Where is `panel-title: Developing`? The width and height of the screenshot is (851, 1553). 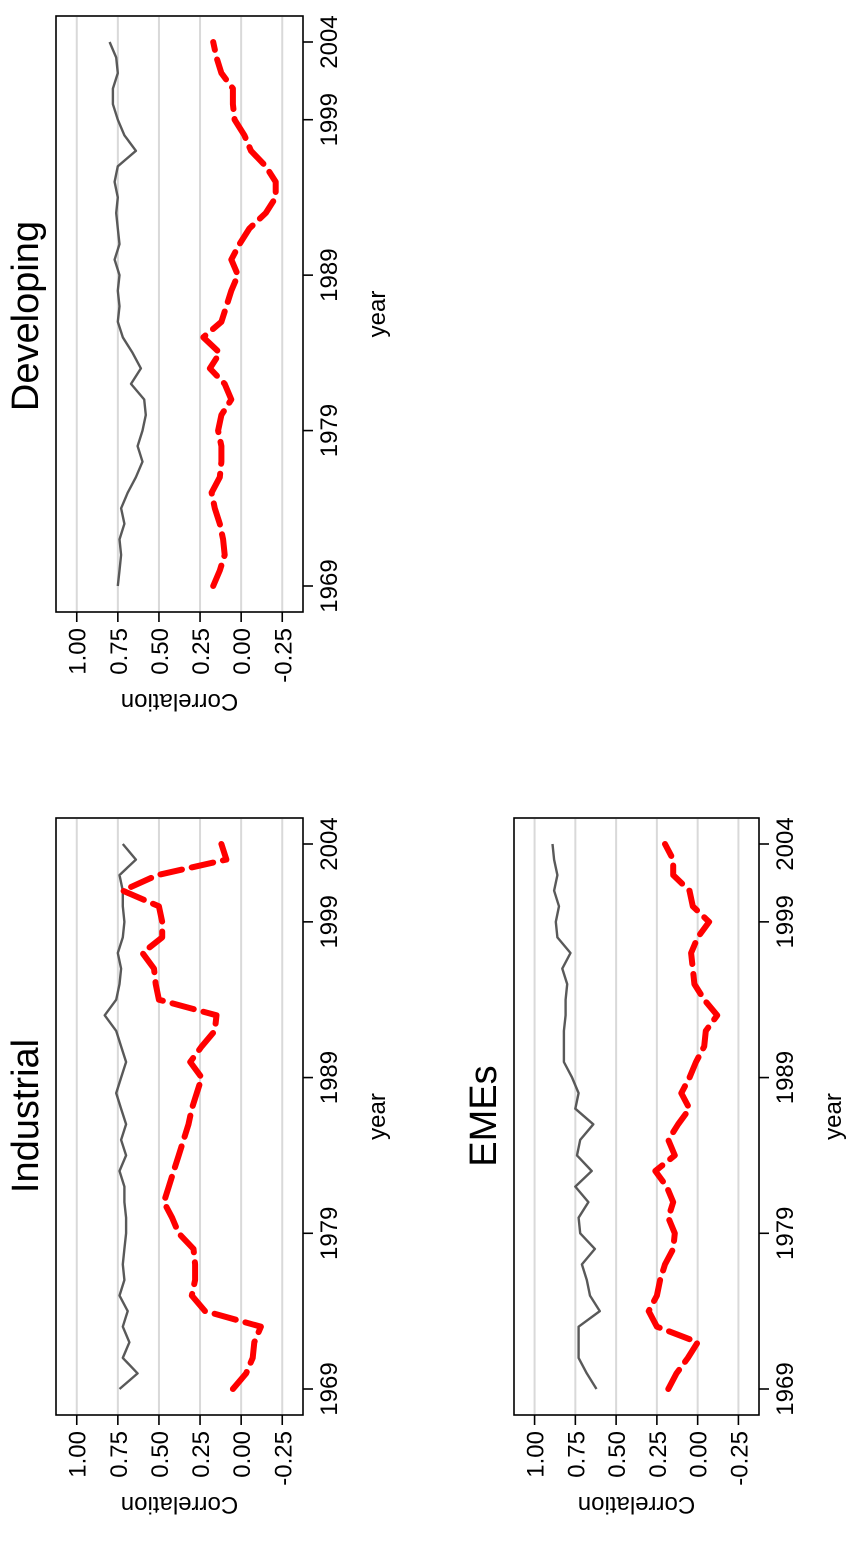 panel-title: Developing is located at coordinates (26, 316).